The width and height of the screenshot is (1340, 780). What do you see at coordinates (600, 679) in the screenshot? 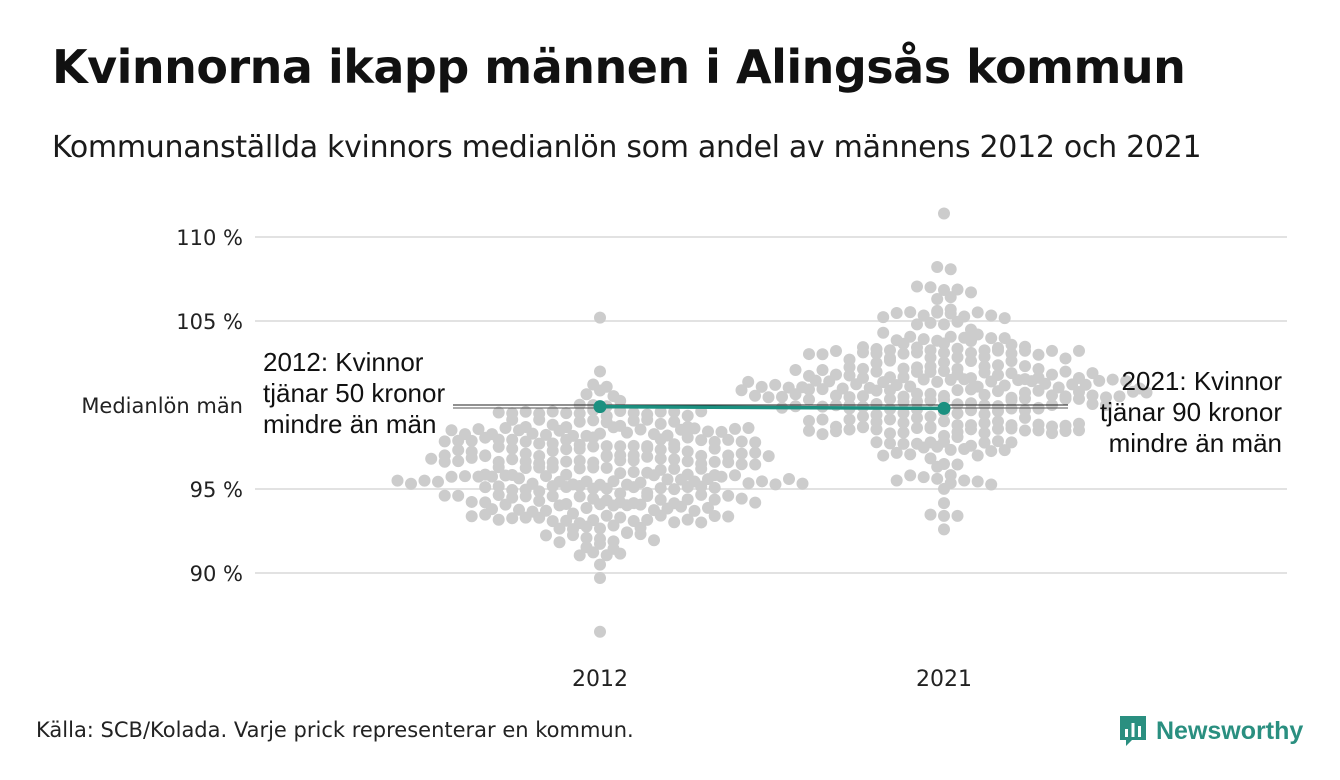
I see `x-tick-label: 2012` at bounding box center [600, 679].